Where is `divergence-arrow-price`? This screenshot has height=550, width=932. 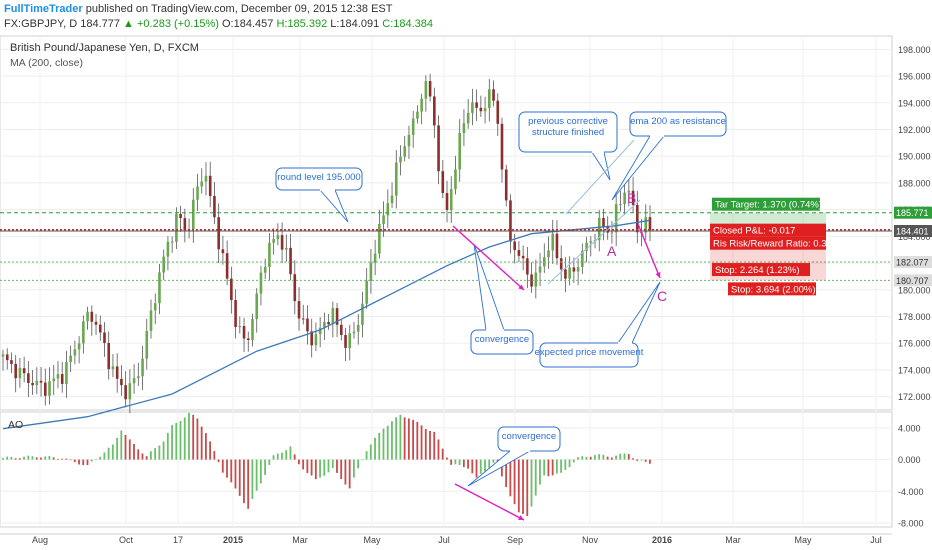 divergence-arrow-price is located at coordinates (488, 258).